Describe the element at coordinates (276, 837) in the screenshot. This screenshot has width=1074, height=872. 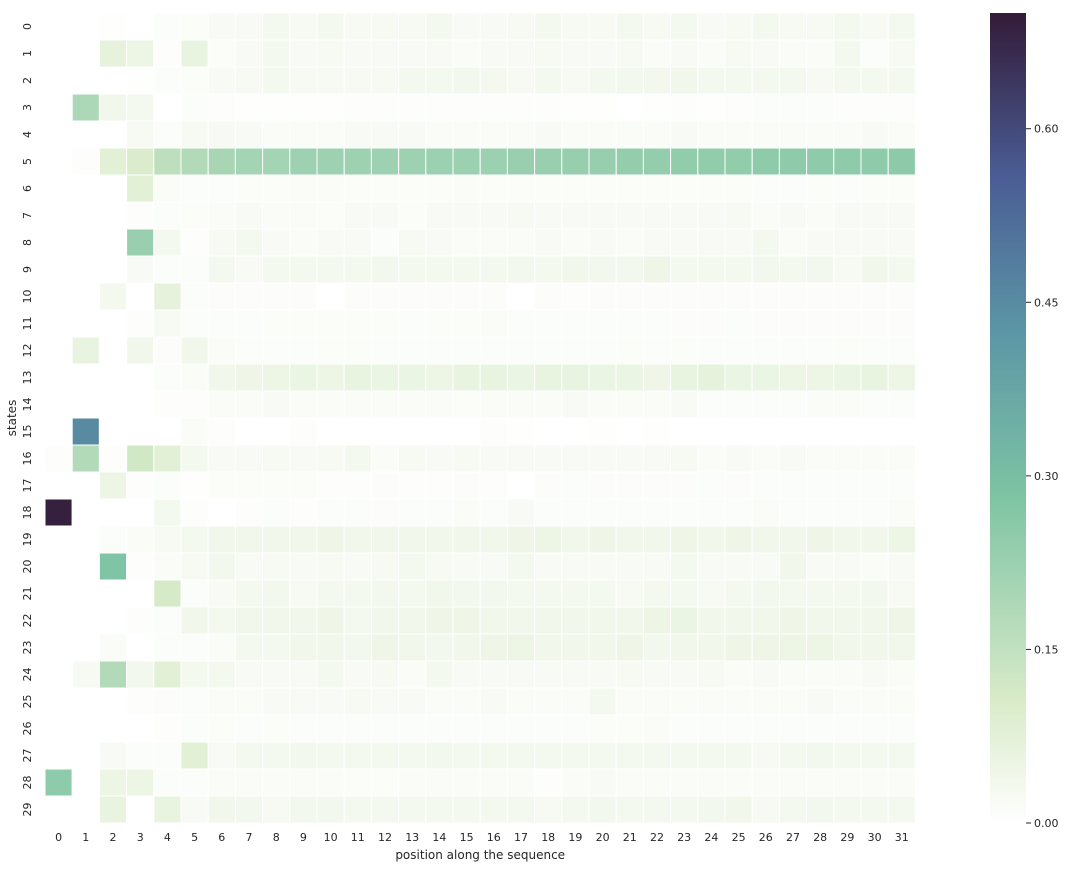
I see `x-tick-label: 8` at that location.